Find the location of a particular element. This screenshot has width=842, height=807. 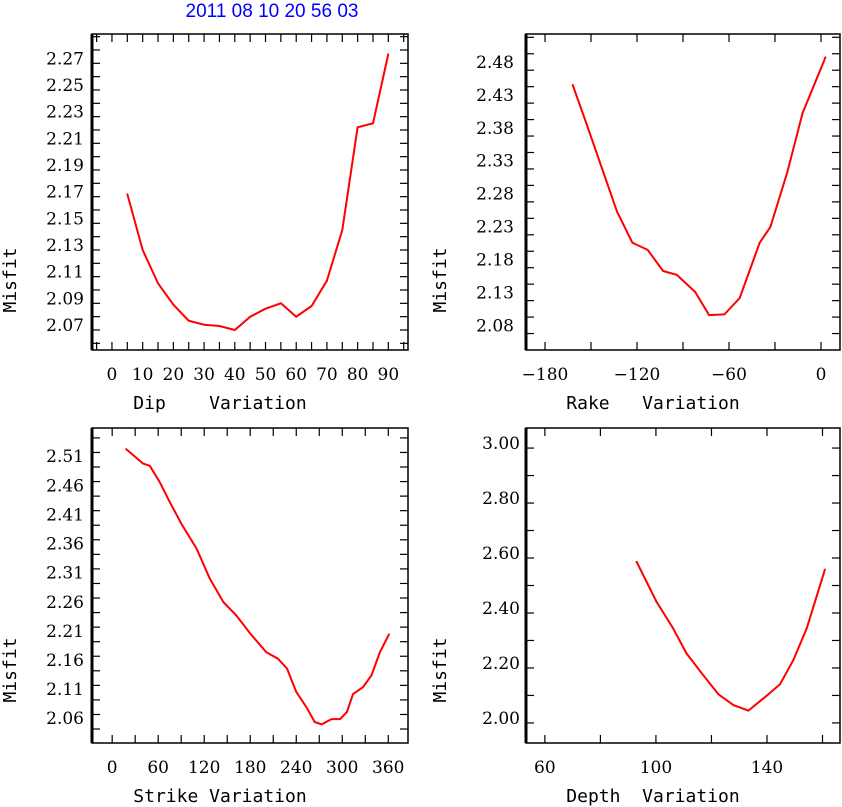

y-tick-label: 2.07 is located at coordinates (65, 326).